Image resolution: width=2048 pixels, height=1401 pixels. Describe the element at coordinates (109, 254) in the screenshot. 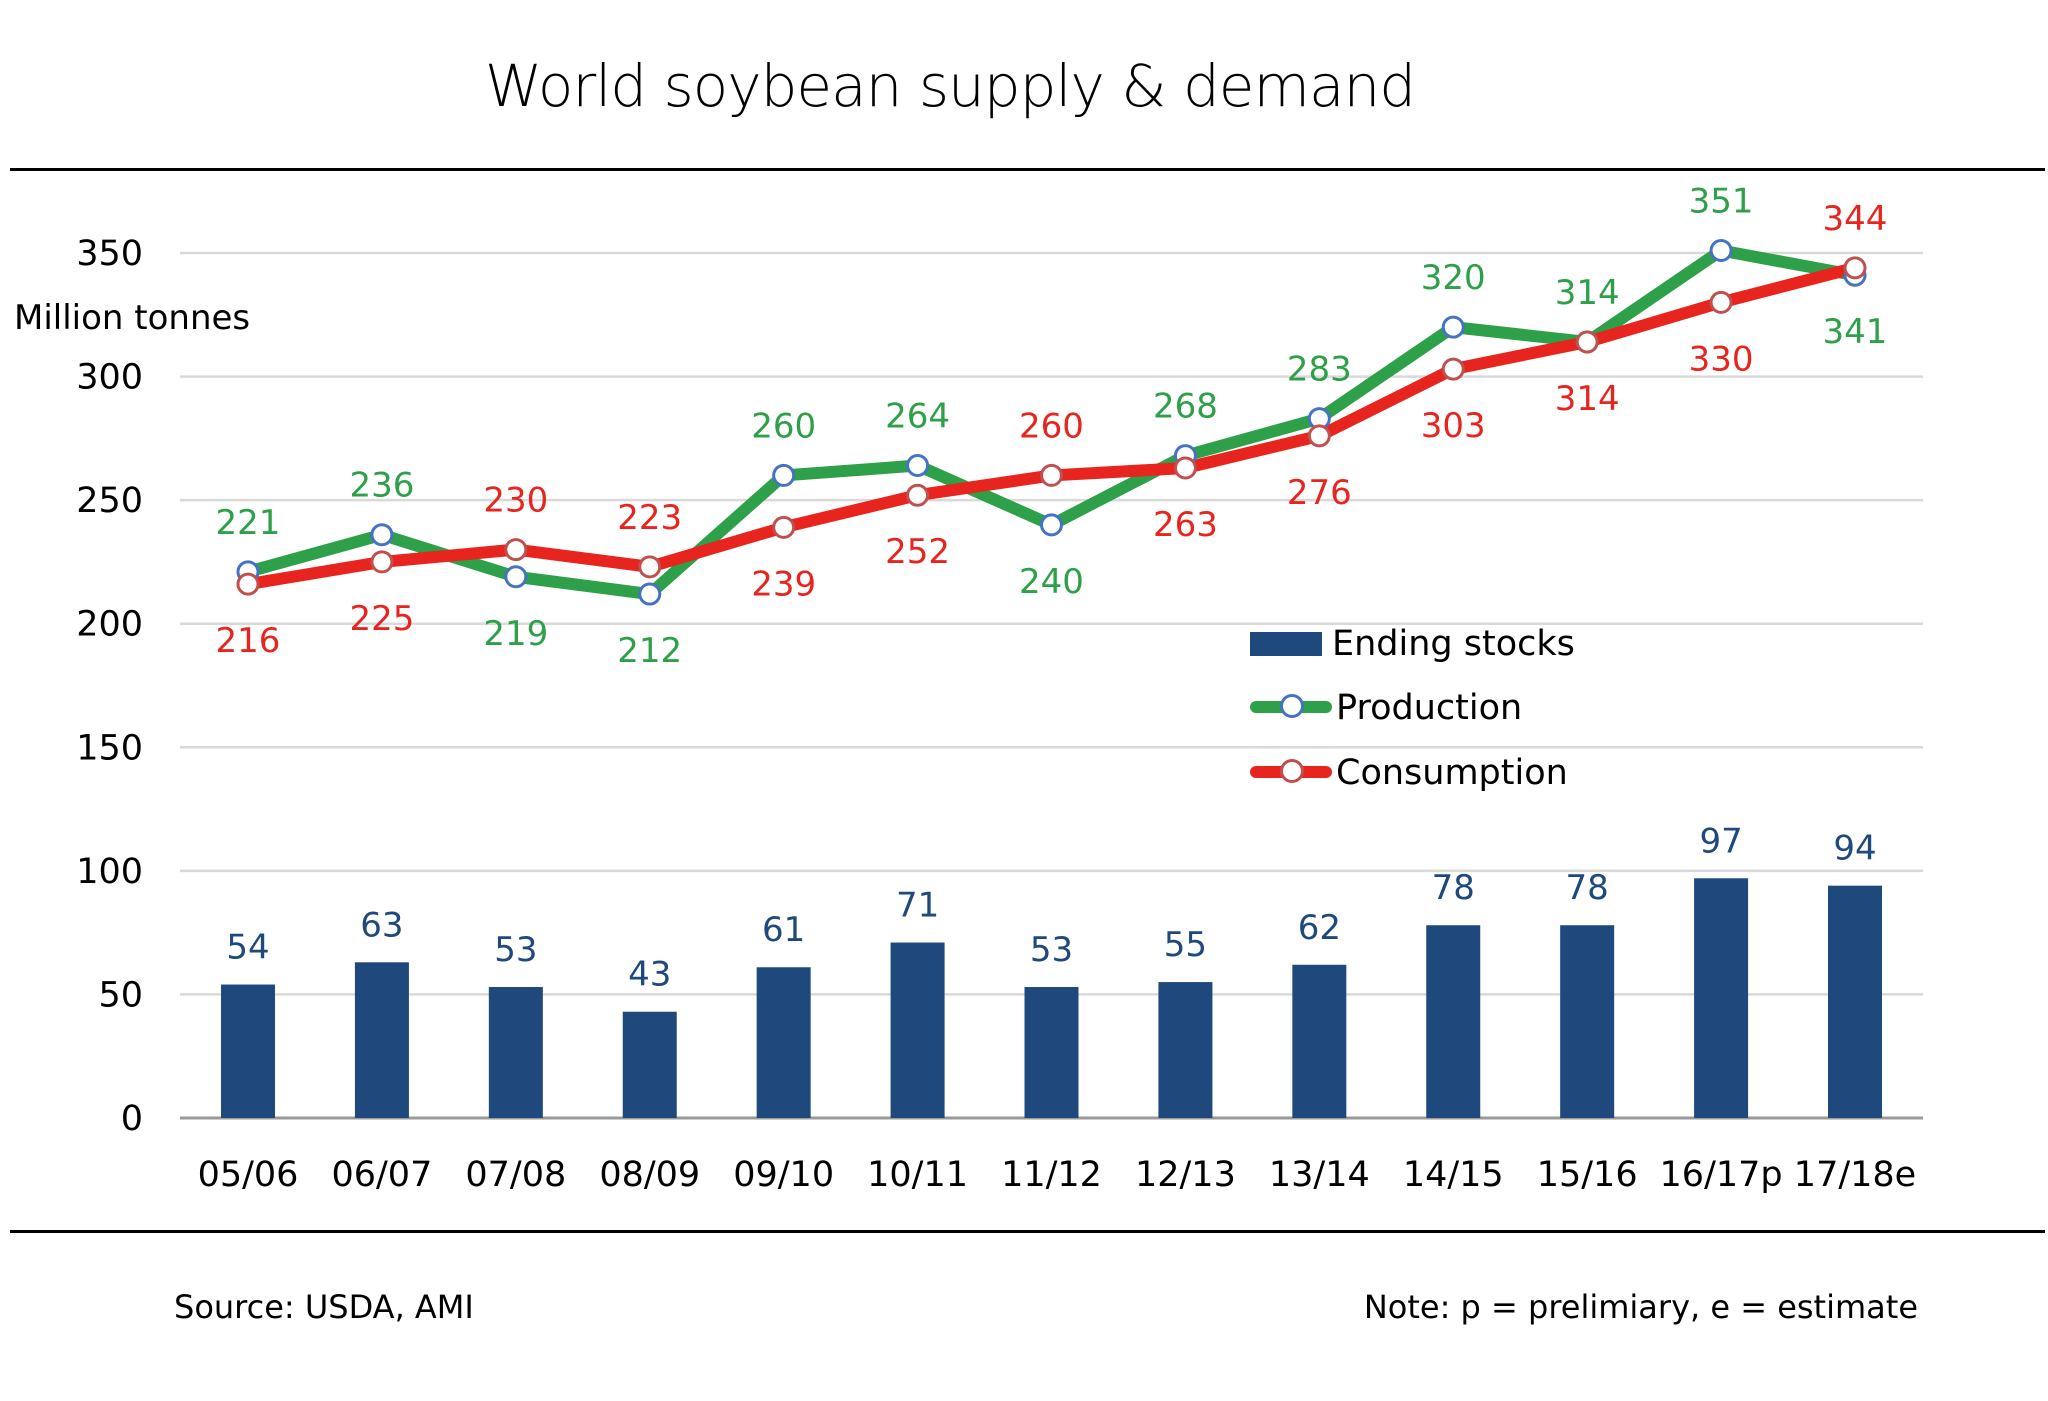

I see `y-tick-label: 350` at that location.